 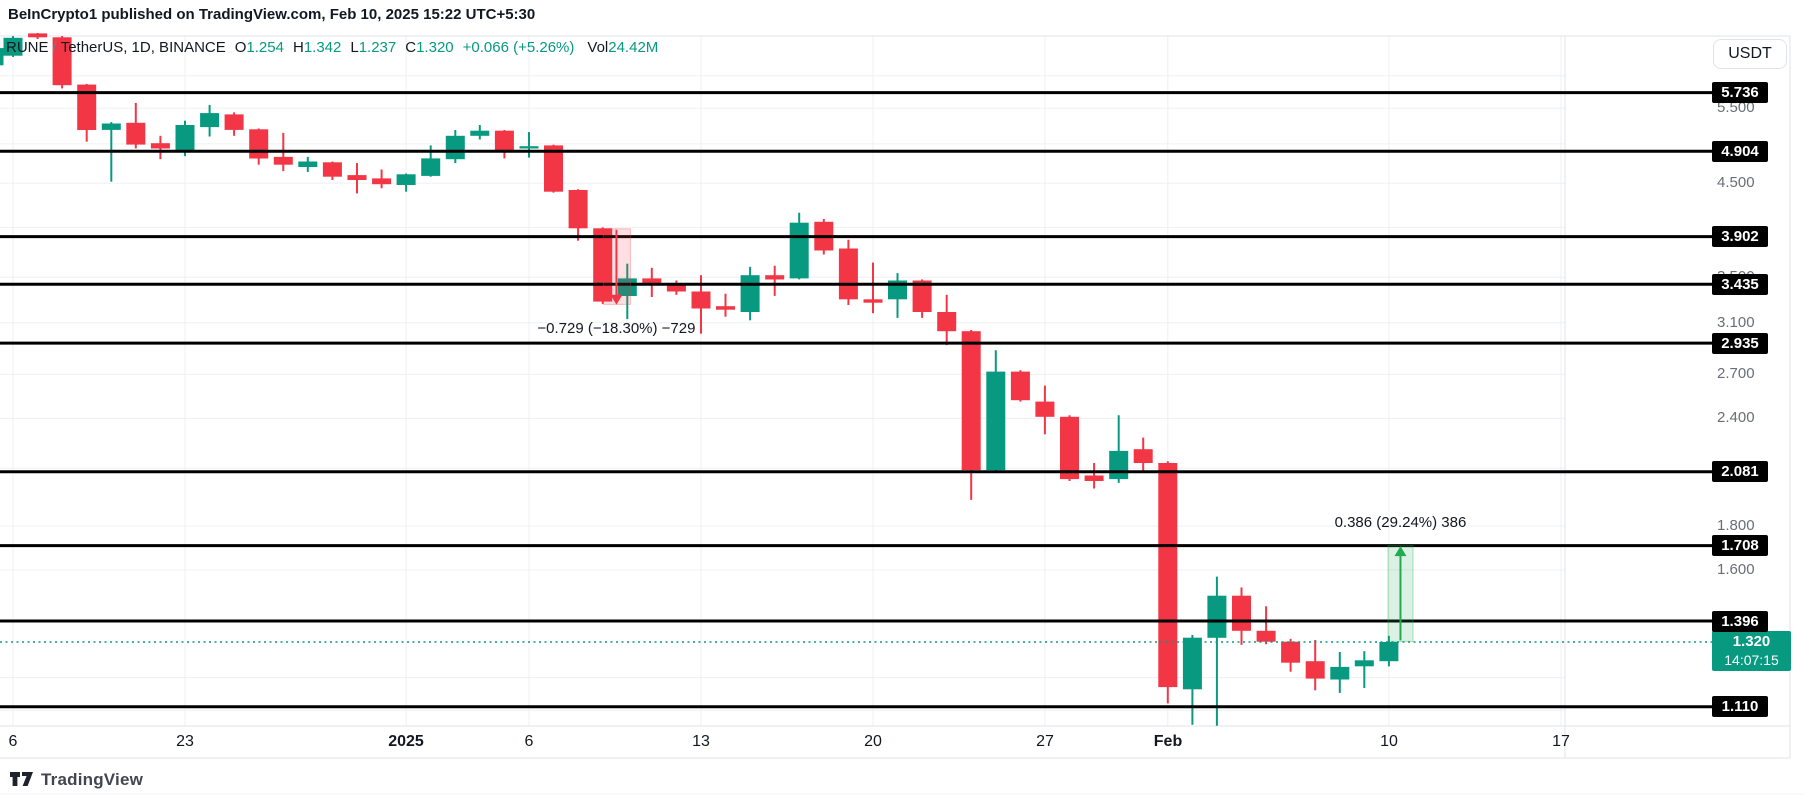 What do you see at coordinates (1400, 551) in the screenshot?
I see `arrow-up-icon` at bounding box center [1400, 551].